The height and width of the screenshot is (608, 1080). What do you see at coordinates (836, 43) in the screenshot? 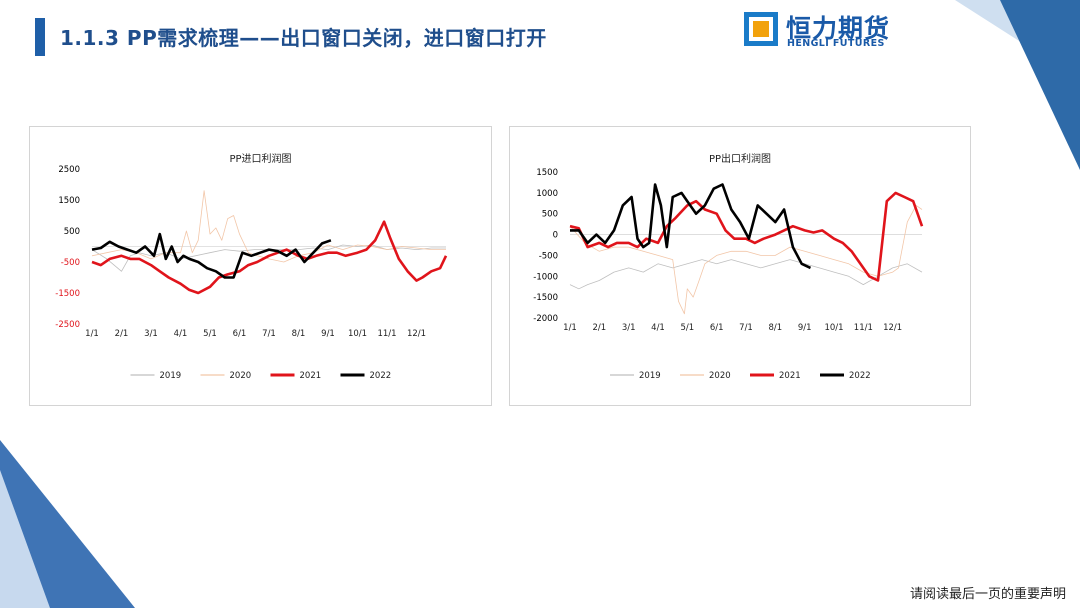
I see `logo-english-name: HENGLI FUTURES` at bounding box center [836, 43].